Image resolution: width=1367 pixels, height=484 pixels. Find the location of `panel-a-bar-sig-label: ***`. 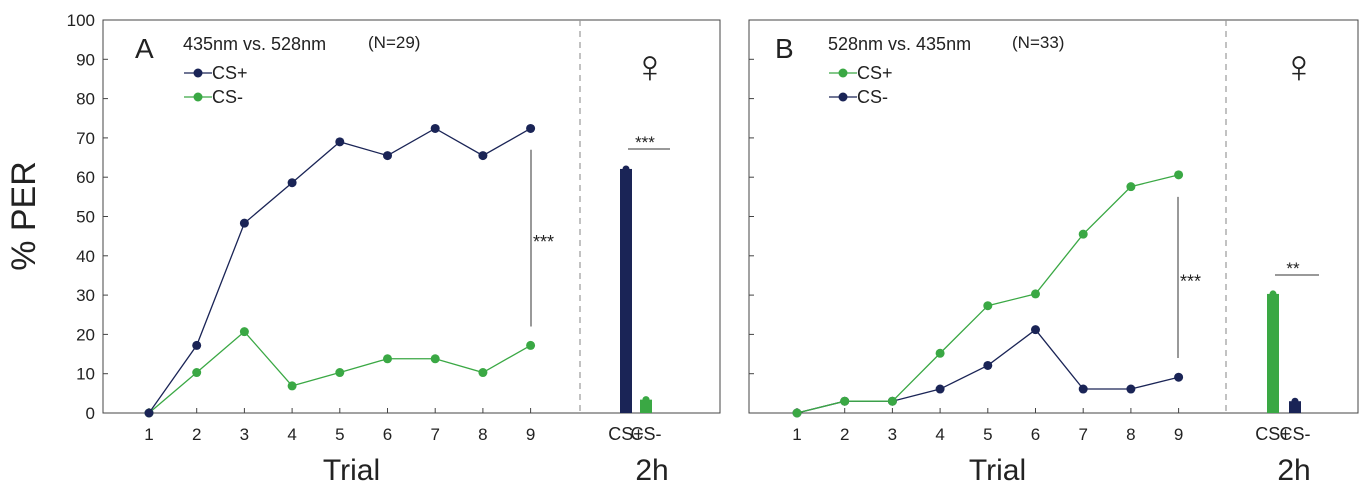

panel-a-bar-sig-label: *** is located at coordinates (645, 142).